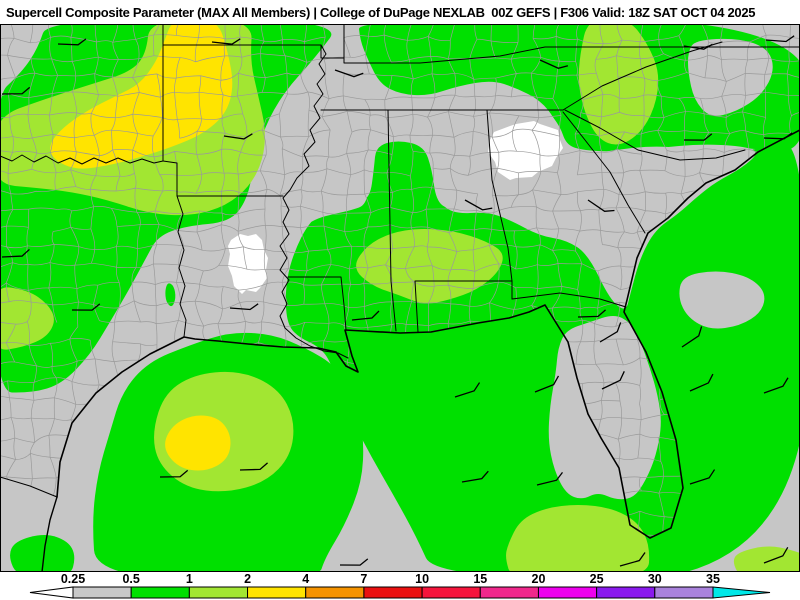 The height and width of the screenshot is (600, 800). I want to click on scp-region-white-central-mississippi, so click(248, 264).